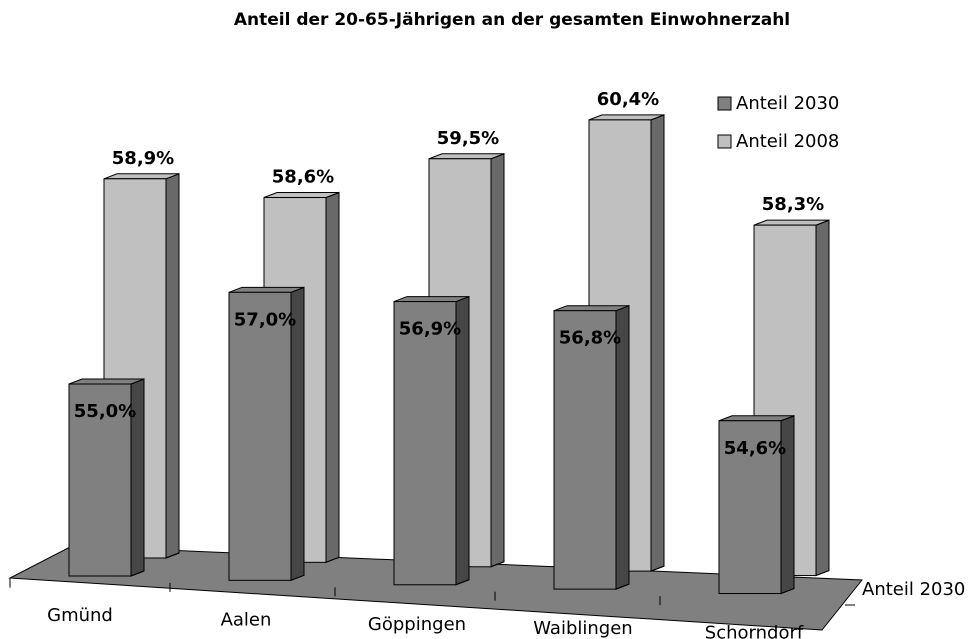 This screenshot has width=979, height=639. What do you see at coordinates (913, 589) in the screenshot?
I see `depth-label: Anteil 2030` at bounding box center [913, 589].